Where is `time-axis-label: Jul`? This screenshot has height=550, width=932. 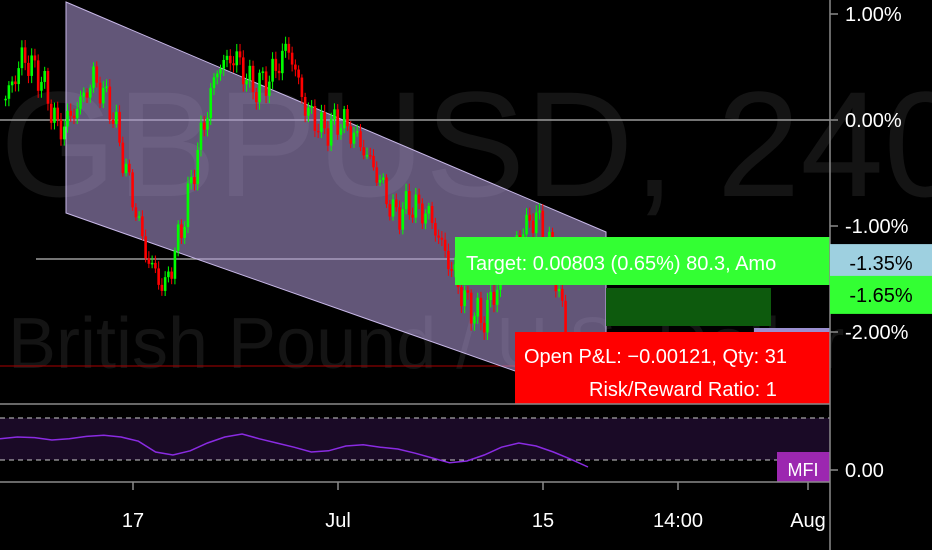 time-axis-label: Jul is located at coordinates (338, 521).